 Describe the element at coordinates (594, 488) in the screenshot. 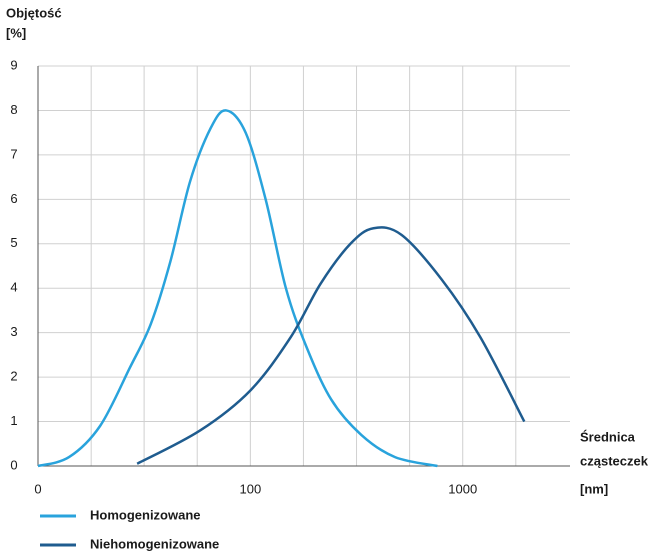

I see `x-axis-unit: [nm]` at that location.